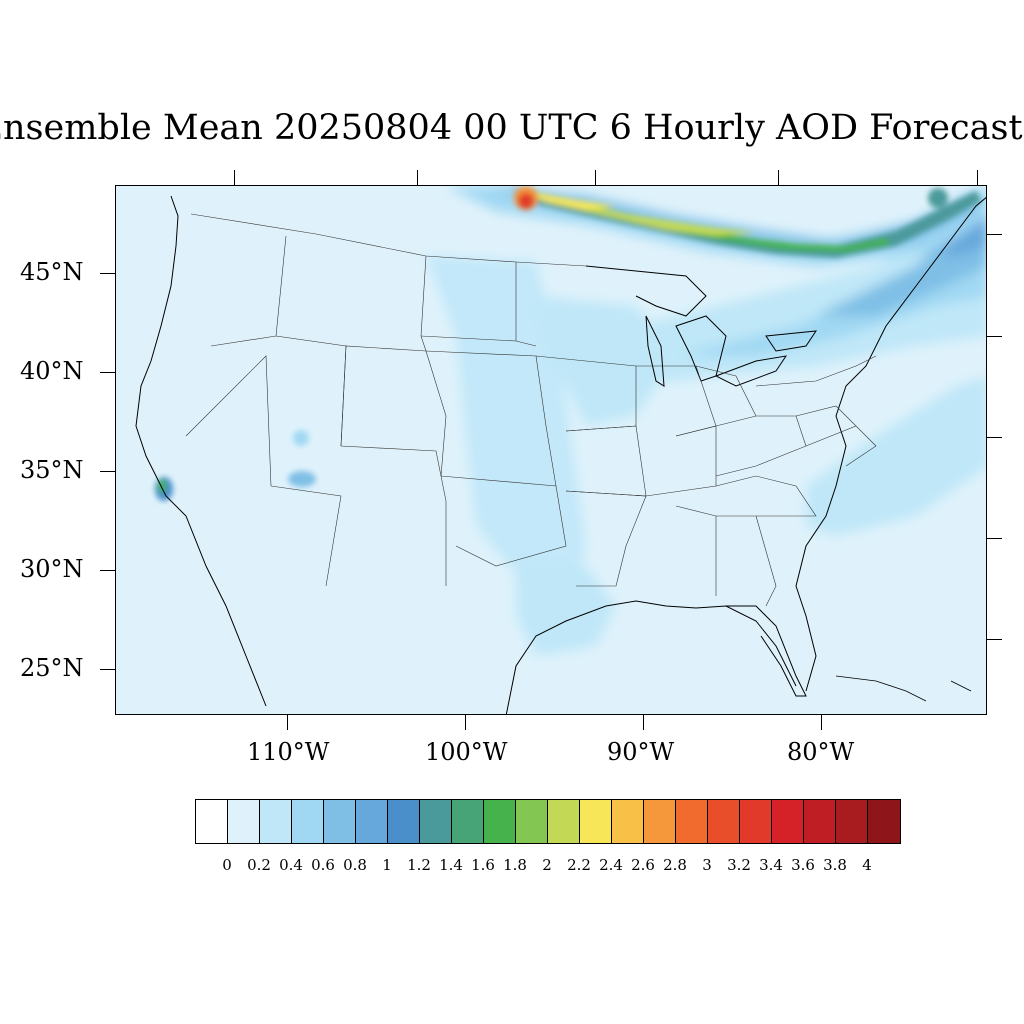  I want to click on colorbar-label: 4, so click(867, 865).